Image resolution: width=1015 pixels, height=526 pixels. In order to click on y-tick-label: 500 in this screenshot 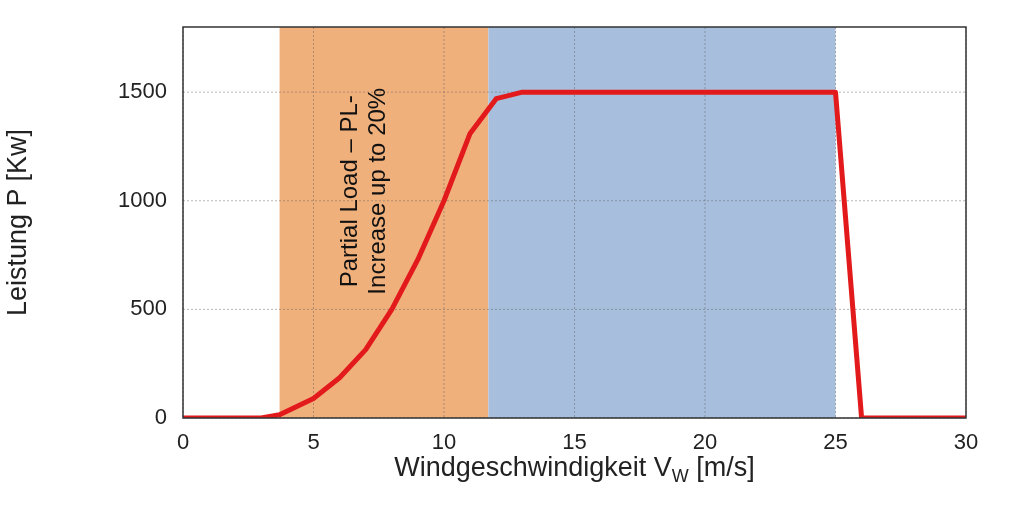, I will do `click(148, 308)`.